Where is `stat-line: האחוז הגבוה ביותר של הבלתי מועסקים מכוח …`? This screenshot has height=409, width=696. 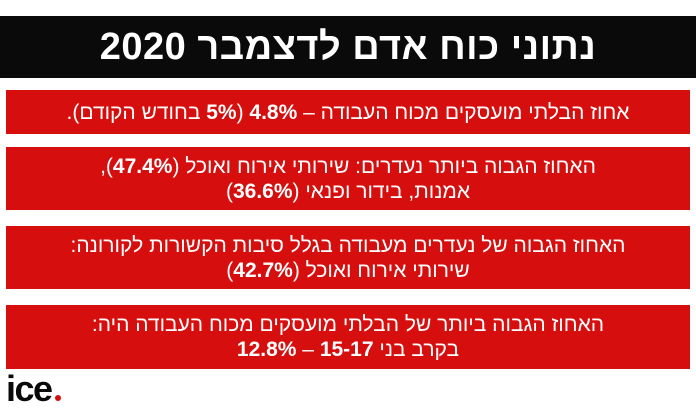
stat-line: האחוז הגבוה ביותר של הבלתי מועסקים מכוח … is located at coordinates (348, 324).